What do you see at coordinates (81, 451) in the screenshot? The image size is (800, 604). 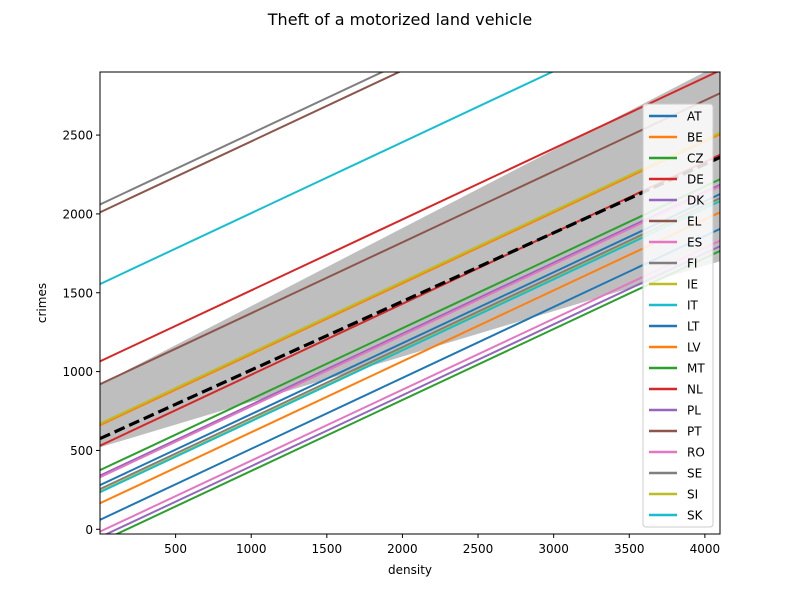 I see `y-tick-label: 500` at bounding box center [81, 451].